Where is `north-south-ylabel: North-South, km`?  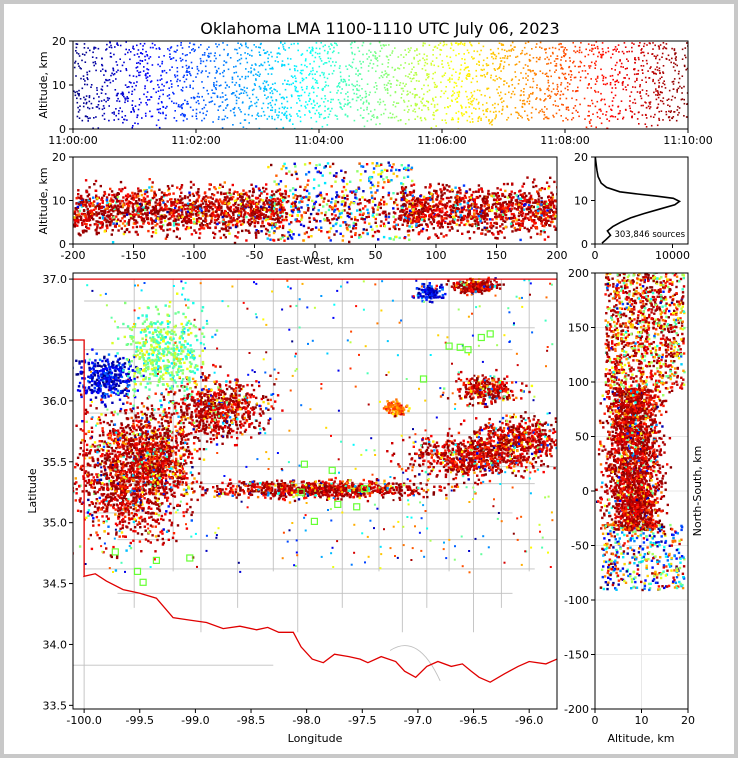
north-south-ylabel: North-South, km is located at coordinates (697, 491).